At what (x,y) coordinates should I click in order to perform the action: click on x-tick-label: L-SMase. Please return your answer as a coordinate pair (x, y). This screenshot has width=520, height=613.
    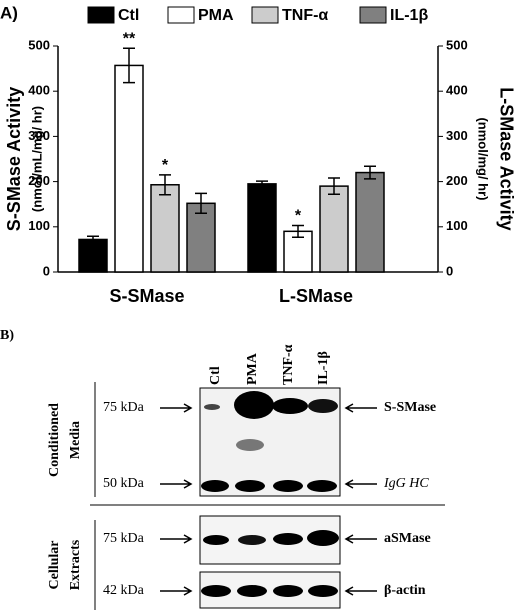
    Looking at the image, I should click on (316, 296).